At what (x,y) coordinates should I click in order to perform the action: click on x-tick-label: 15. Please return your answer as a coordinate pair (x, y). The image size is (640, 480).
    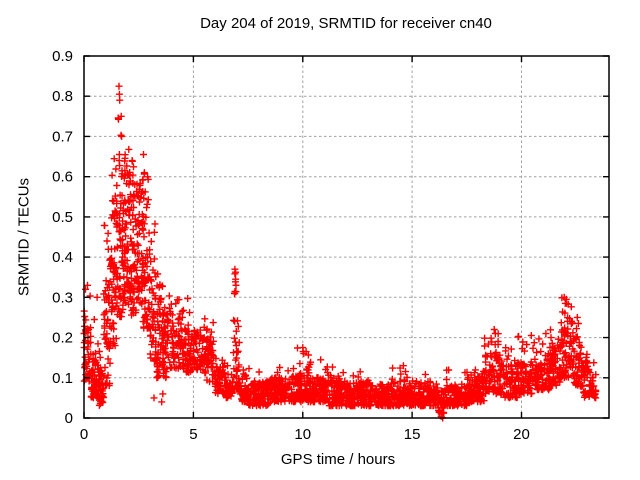
    Looking at the image, I should click on (412, 434).